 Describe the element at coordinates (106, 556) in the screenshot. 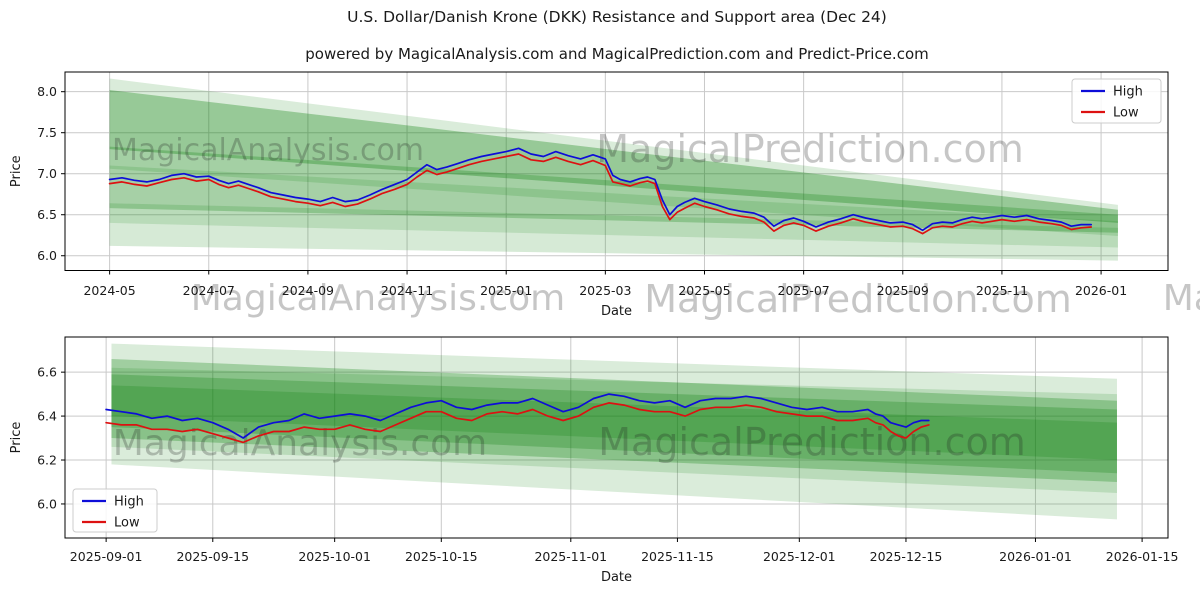

I see `x-tick-label: 2025-09-01` at that location.